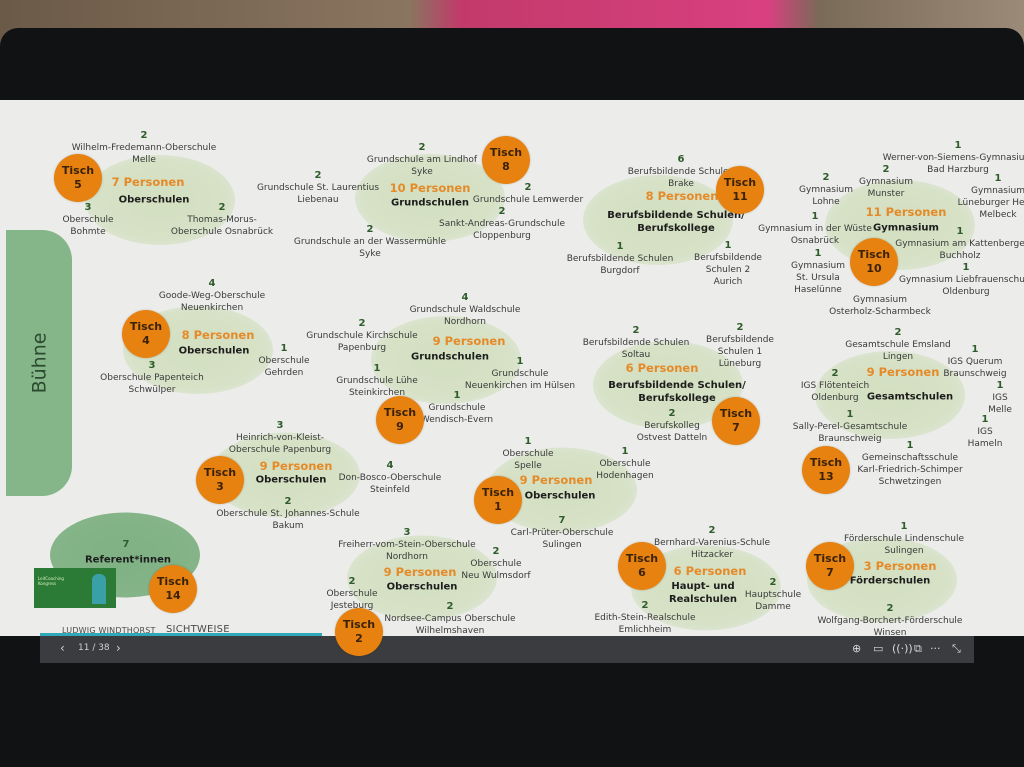  I want to click on broadcast-icon: ((·)), so click(902, 648).